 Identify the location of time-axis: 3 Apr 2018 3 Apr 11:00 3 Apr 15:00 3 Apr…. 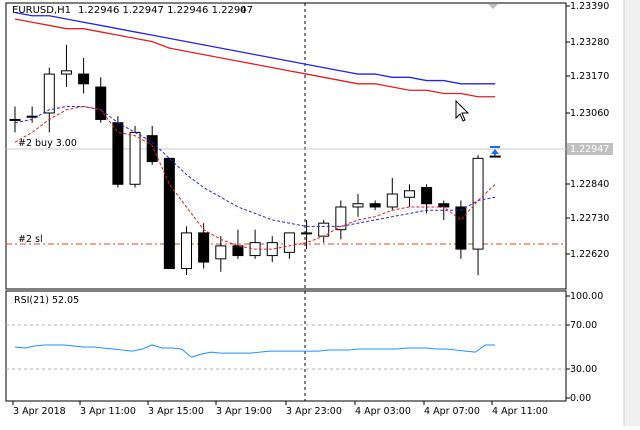
(280, 409).